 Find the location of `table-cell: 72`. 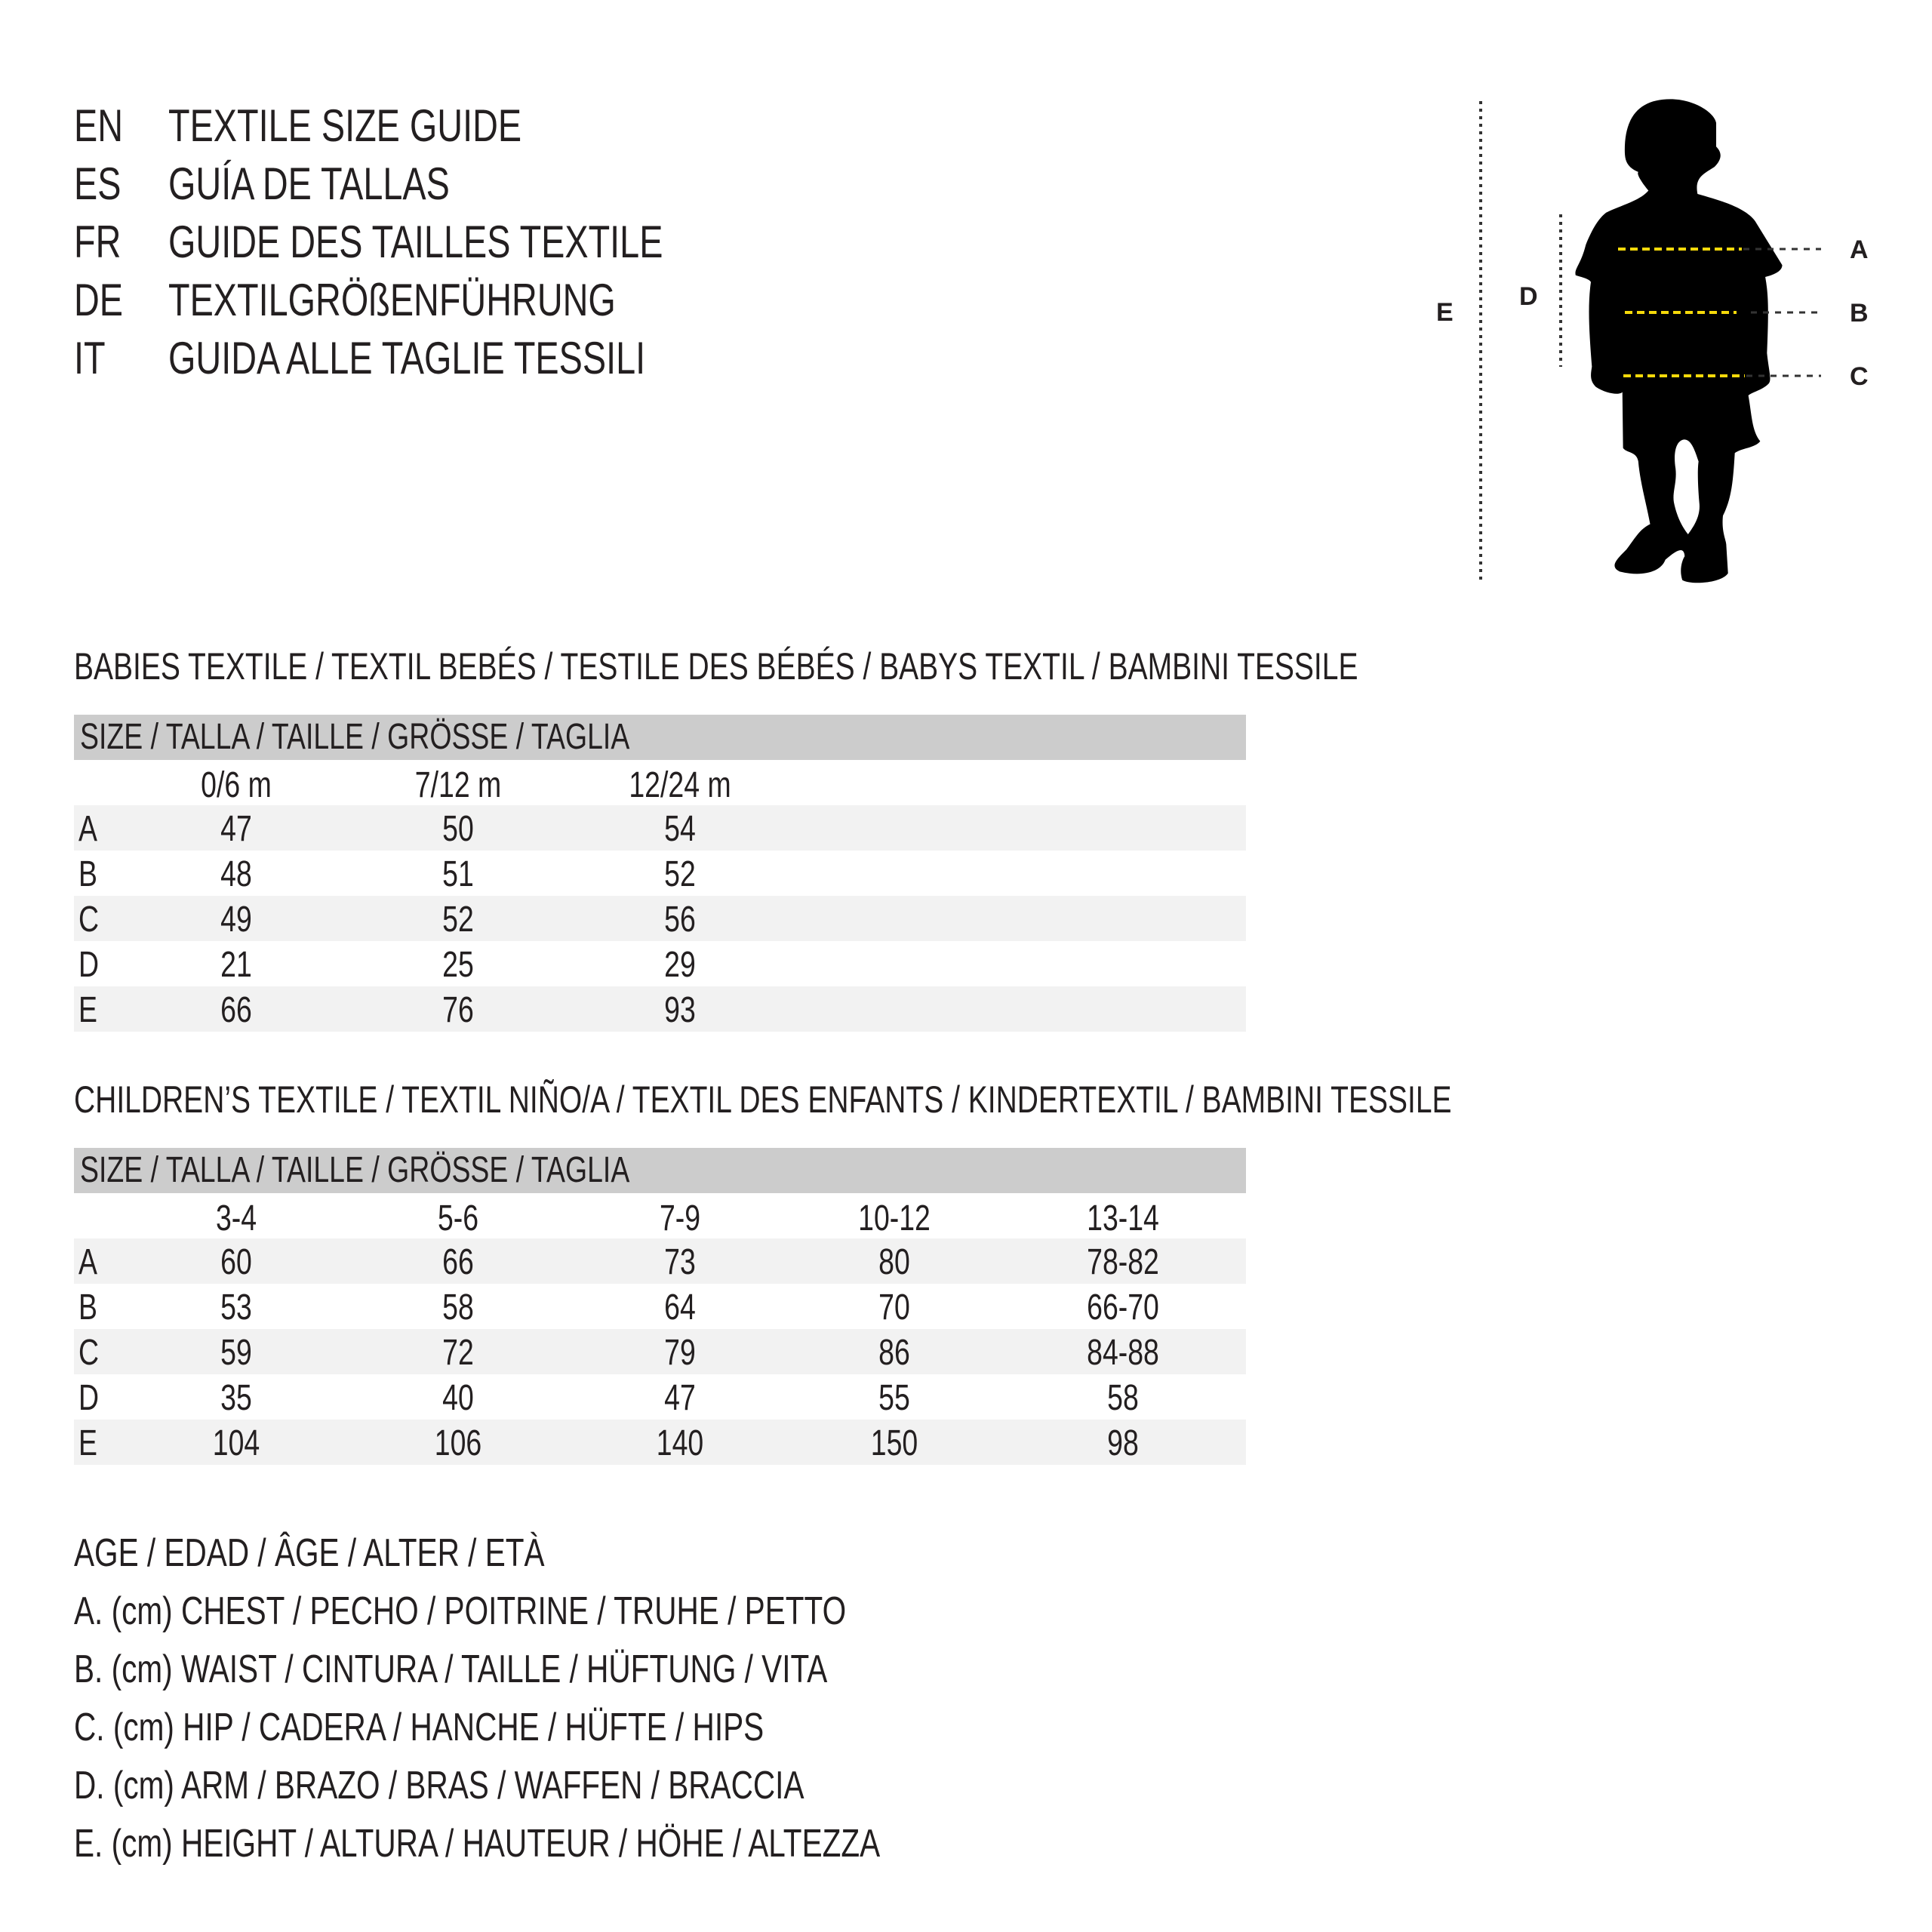

table-cell: 72 is located at coordinates (458, 1353).